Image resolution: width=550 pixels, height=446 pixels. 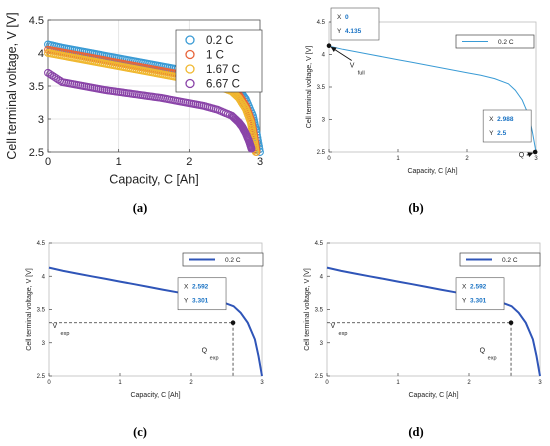 I want to click on datatip-x-value: 2.592, so click(x=200, y=287).